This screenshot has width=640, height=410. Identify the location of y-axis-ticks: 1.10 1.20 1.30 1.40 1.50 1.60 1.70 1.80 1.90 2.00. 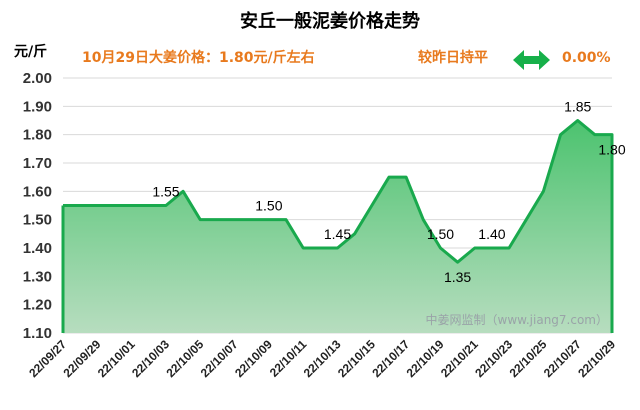
(37, 206).